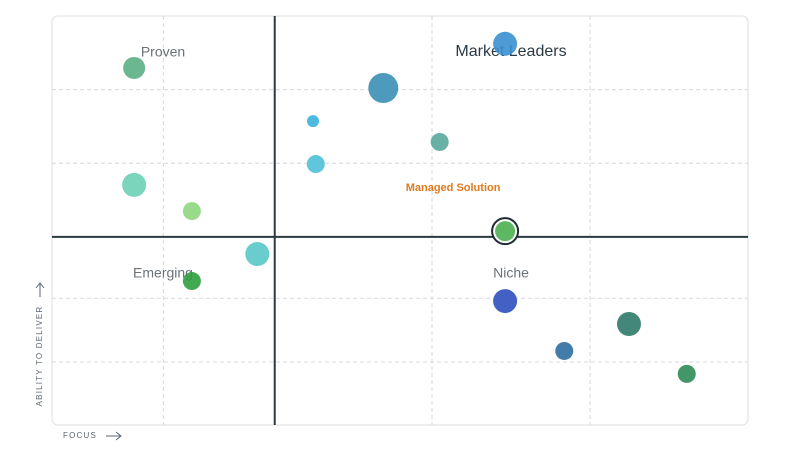 This screenshot has height=450, width=800. I want to click on quadrant-label: Emerging, so click(163, 273).